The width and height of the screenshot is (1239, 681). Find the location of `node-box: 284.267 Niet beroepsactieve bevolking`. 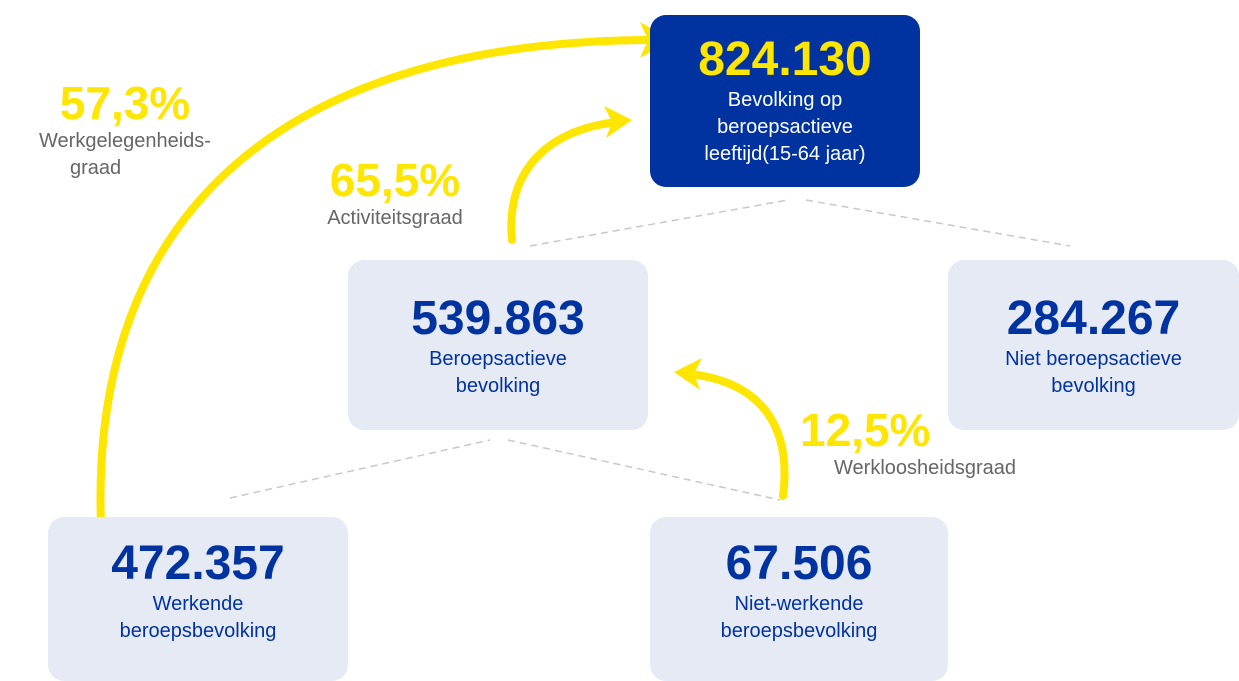

node-box: 284.267 Niet beroepsactieve bevolking is located at coordinates (1093, 345).